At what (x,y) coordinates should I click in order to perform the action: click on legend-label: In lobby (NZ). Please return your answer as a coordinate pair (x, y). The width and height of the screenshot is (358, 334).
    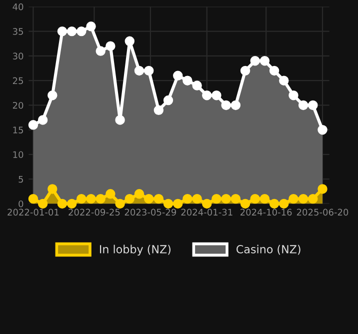
    Looking at the image, I should click on (135, 250).